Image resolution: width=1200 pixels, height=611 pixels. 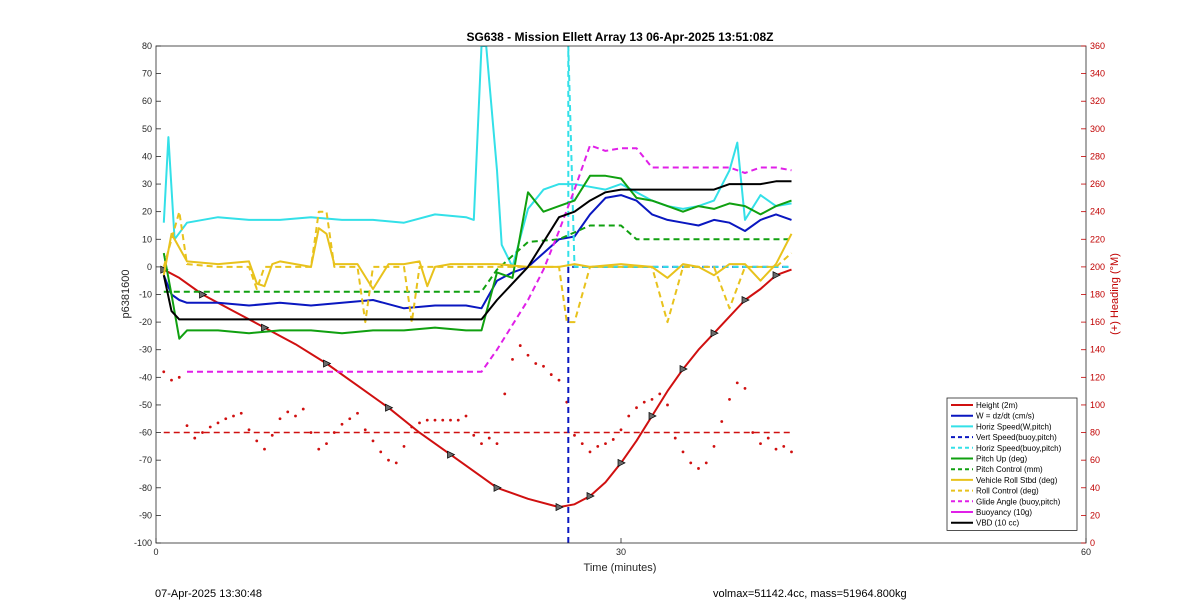 I want to click on y-tick-label-left: 50, so click(x=147, y=129).